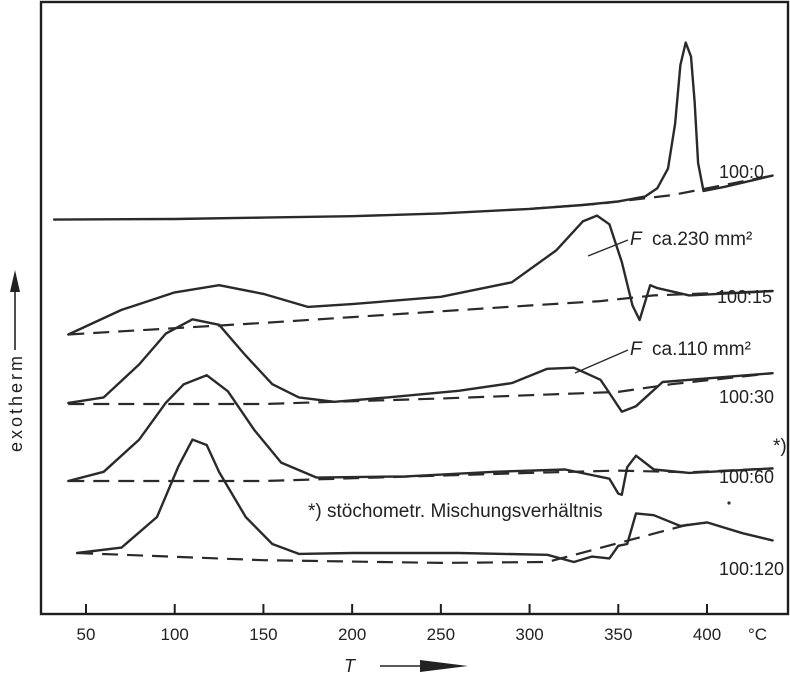 This screenshot has width=790, height=676. Describe the element at coordinates (86, 634) in the screenshot. I see `x-tick-label-50: 50` at that location.